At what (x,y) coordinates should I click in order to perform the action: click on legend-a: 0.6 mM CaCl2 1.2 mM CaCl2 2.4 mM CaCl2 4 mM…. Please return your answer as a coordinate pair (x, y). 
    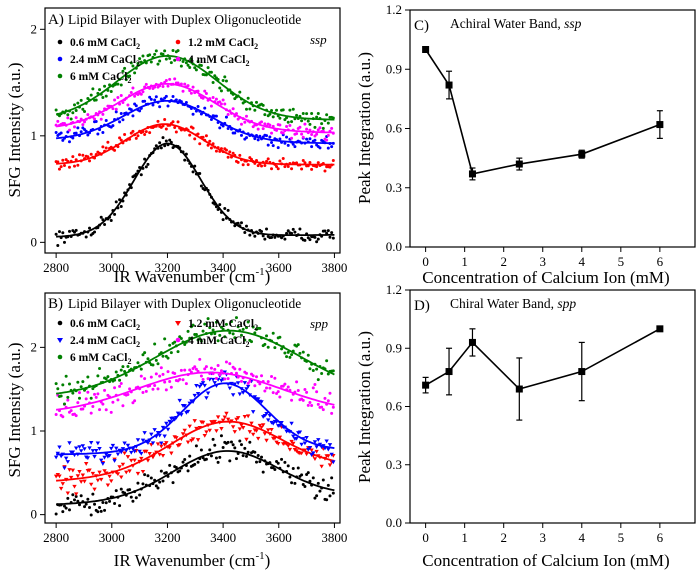
    Looking at the image, I should click on (157, 61).